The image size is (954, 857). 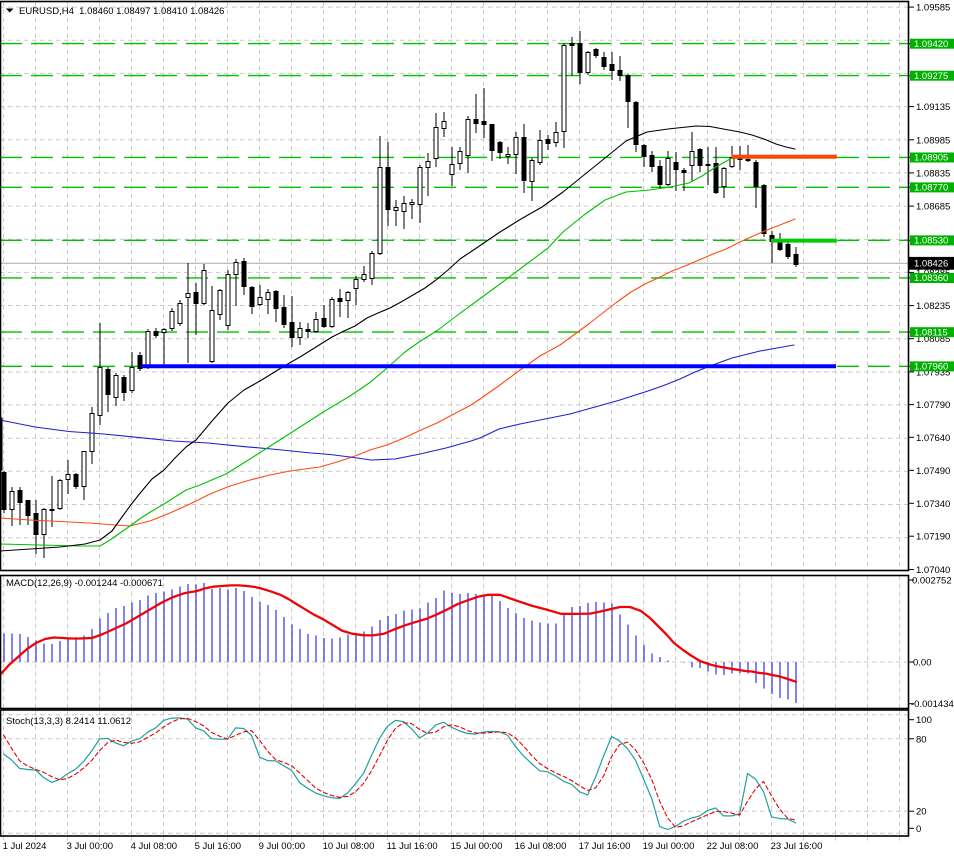 What do you see at coordinates (933, 471) in the screenshot?
I see `svg-text: 1.07490` at bounding box center [933, 471].